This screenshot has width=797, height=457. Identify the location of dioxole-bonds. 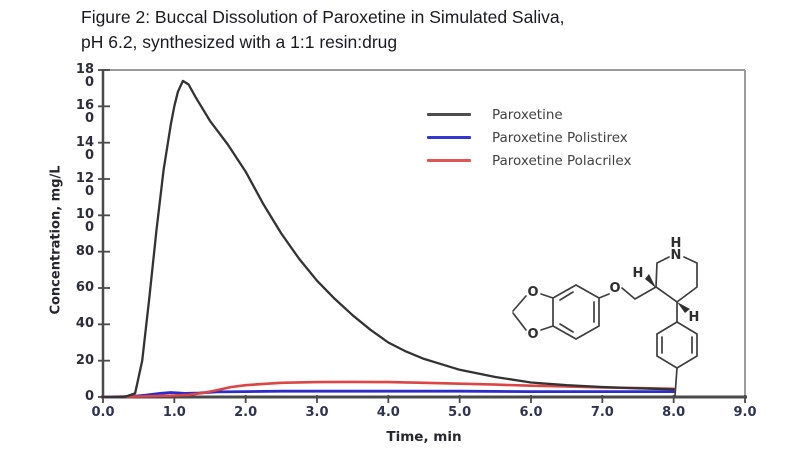
(533, 312).